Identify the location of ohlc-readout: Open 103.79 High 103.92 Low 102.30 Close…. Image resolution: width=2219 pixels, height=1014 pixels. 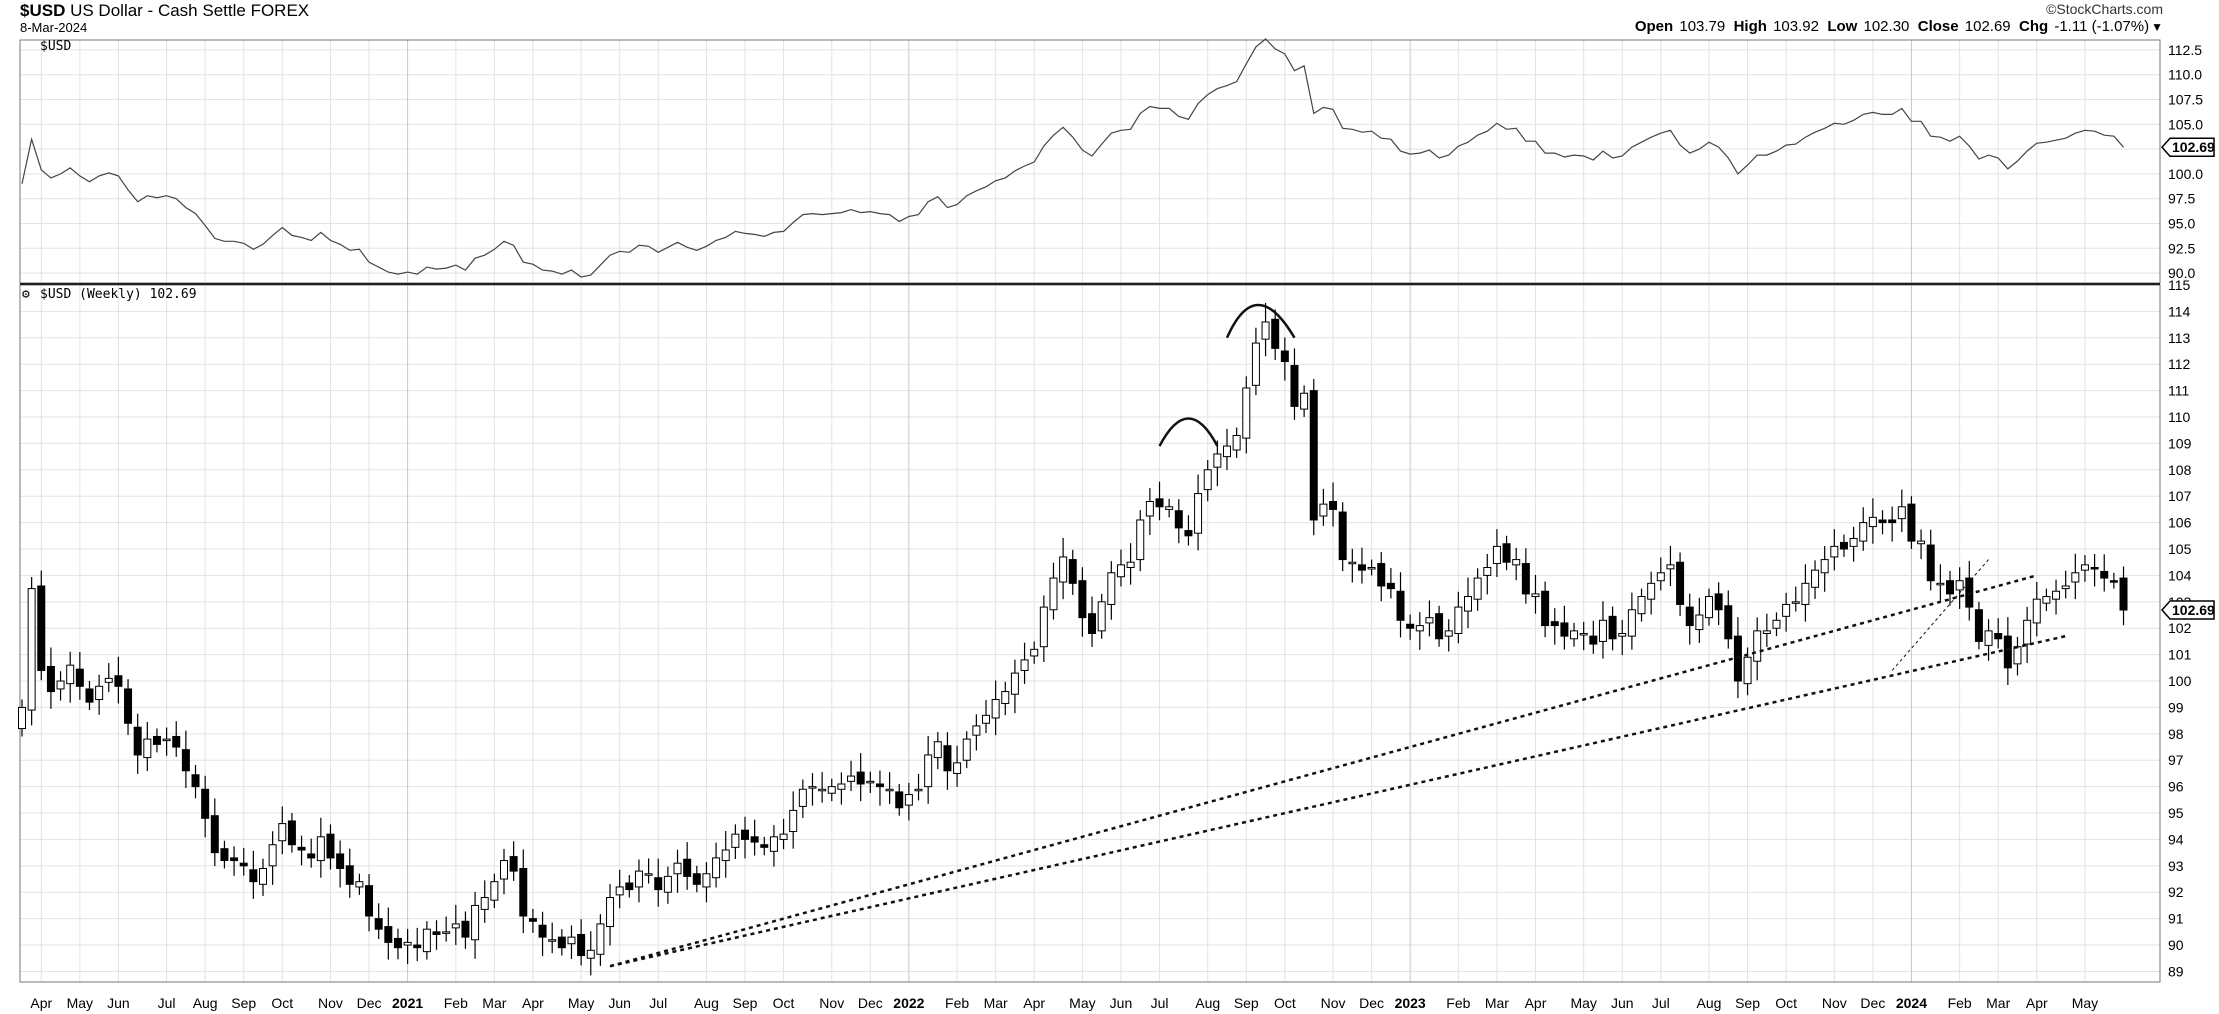
(1899, 26).